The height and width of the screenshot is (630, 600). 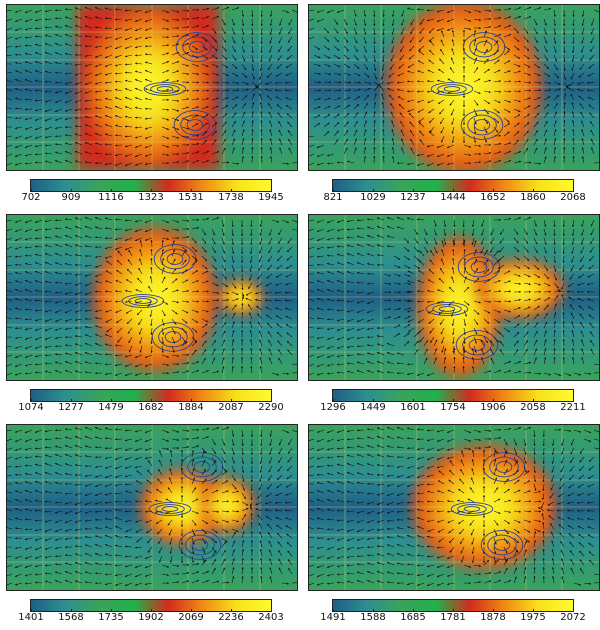 I want to click on colorbar-tick: 2058, so click(x=532, y=407).